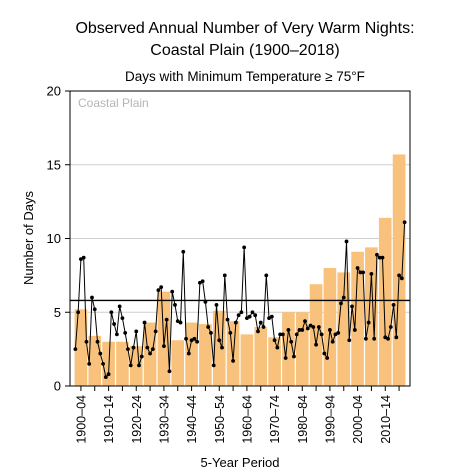 This screenshot has height=476, width=474. Describe the element at coordinates (113, 103) in the screenshot. I see `inset-label: Coastal Plain` at that location.